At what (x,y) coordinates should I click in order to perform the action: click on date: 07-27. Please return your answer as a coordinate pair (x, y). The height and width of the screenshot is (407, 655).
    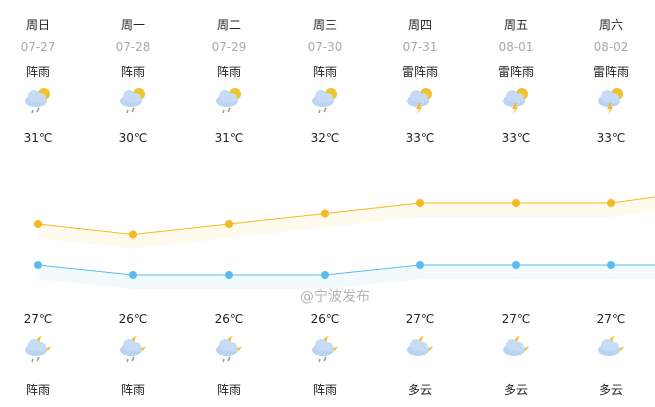
    Looking at the image, I should click on (38, 47).